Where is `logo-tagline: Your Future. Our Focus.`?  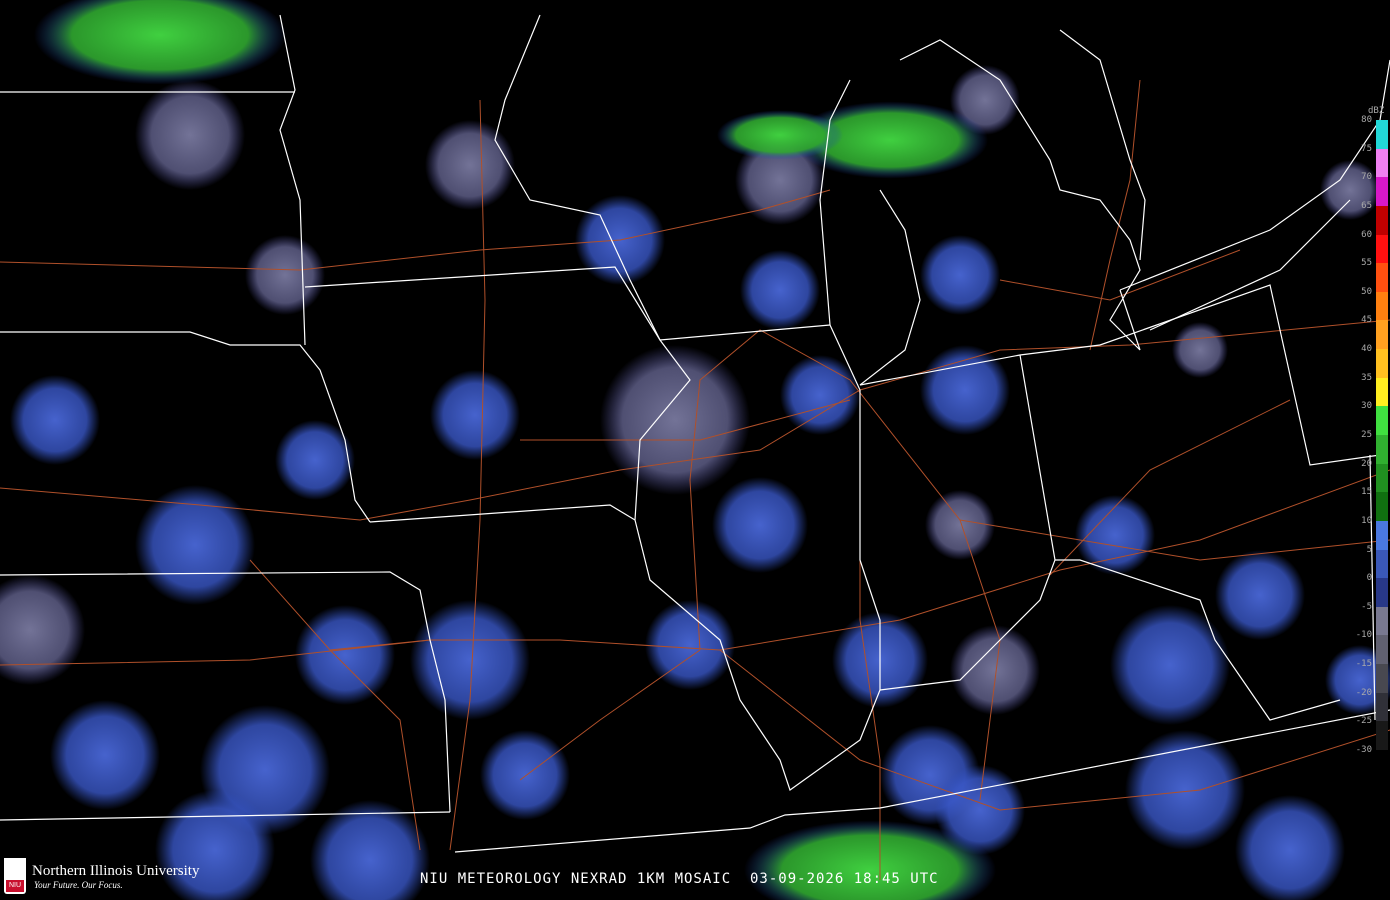
logo-tagline: Your Future. Our Focus. is located at coordinates (78, 885).